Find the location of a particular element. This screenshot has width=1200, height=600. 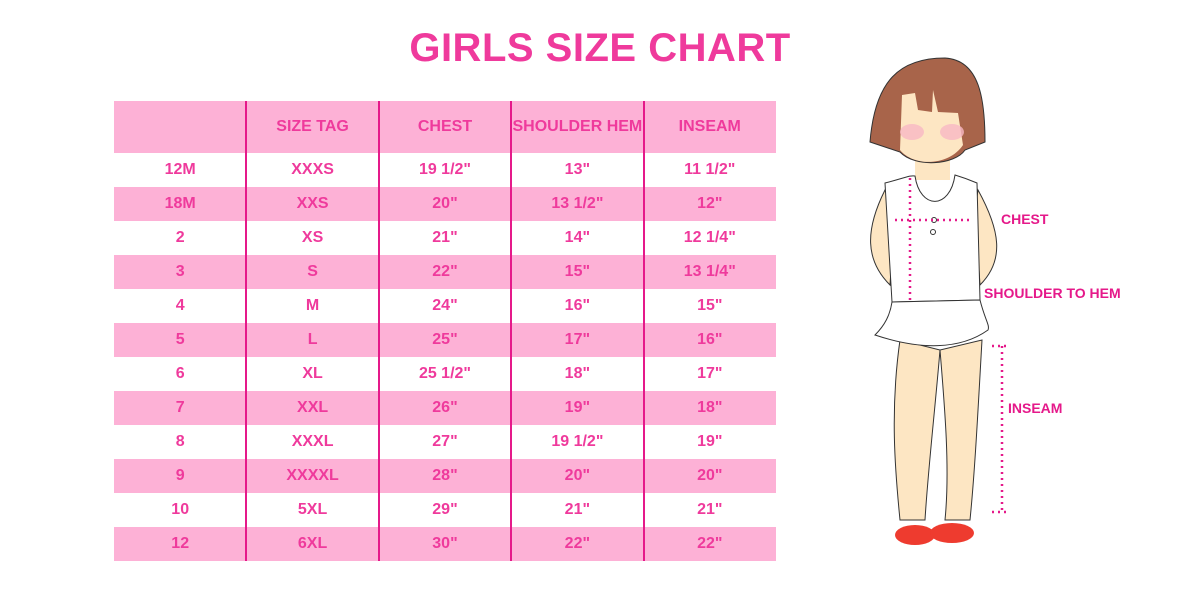

table-cell: XXL is located at coordinates (313, 407).